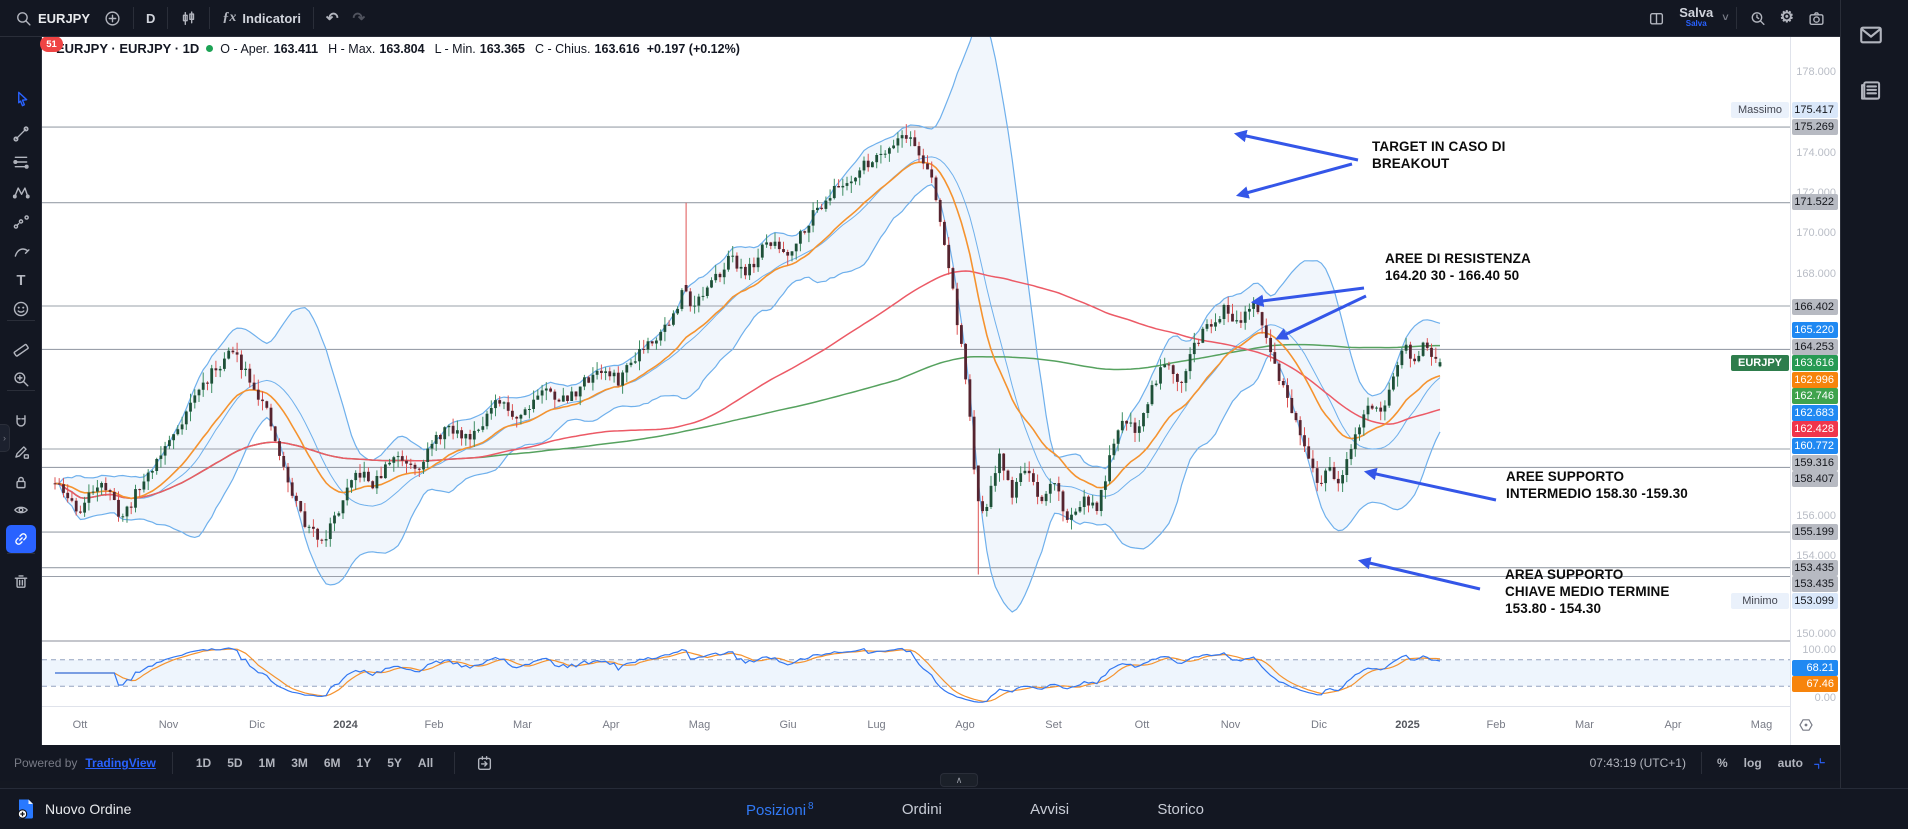 Image resolution: width=1908 pixels, height=829 pixels. I want to click on price-label: 175.269, so click(1815, 127).